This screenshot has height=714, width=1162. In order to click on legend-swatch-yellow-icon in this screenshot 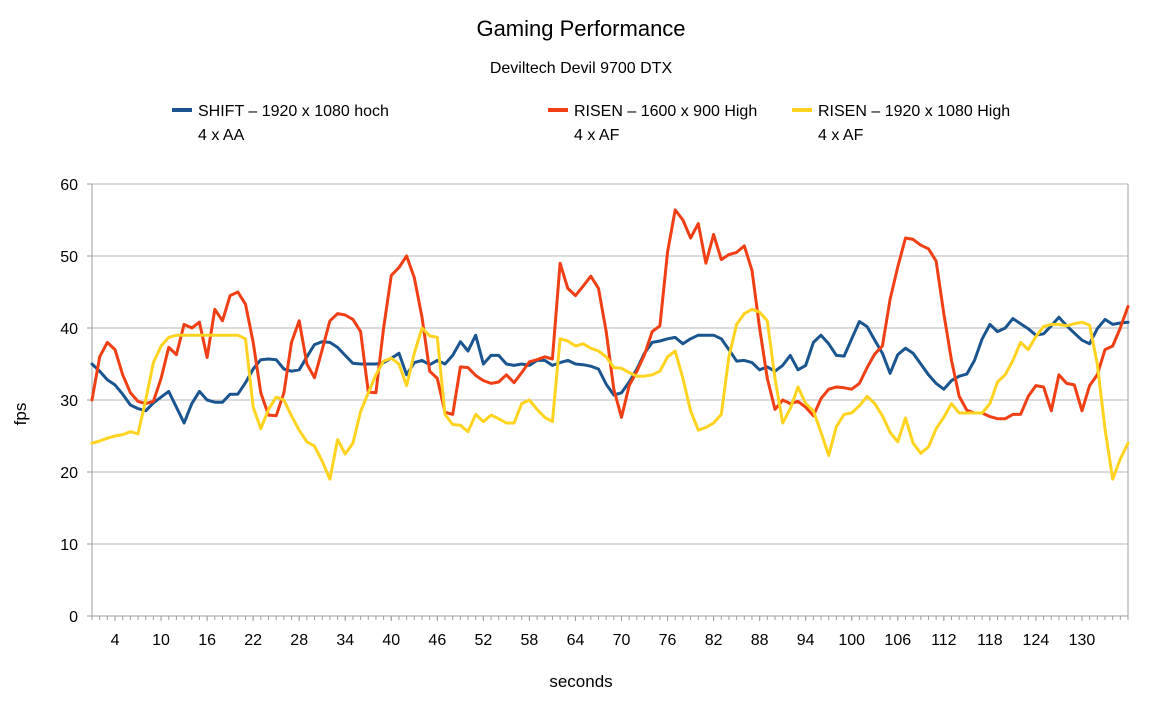, I will do `click(802, 110)`.